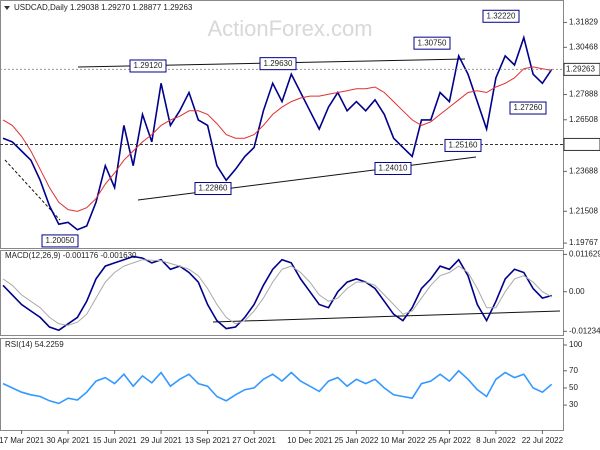 This screenshot has height=450, width=600. I want to click on x-tick-label: 25 Apr 2022, so click(450, 440).